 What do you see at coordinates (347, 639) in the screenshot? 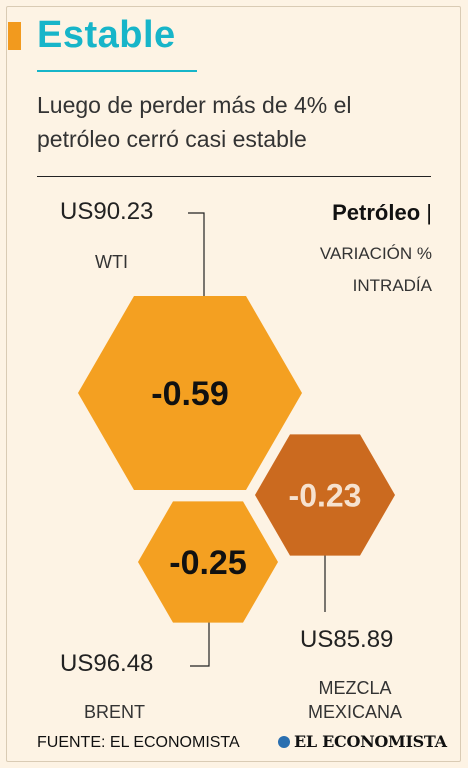
I see `mezcla-price: US85.89` at bounding box center [347, 639].